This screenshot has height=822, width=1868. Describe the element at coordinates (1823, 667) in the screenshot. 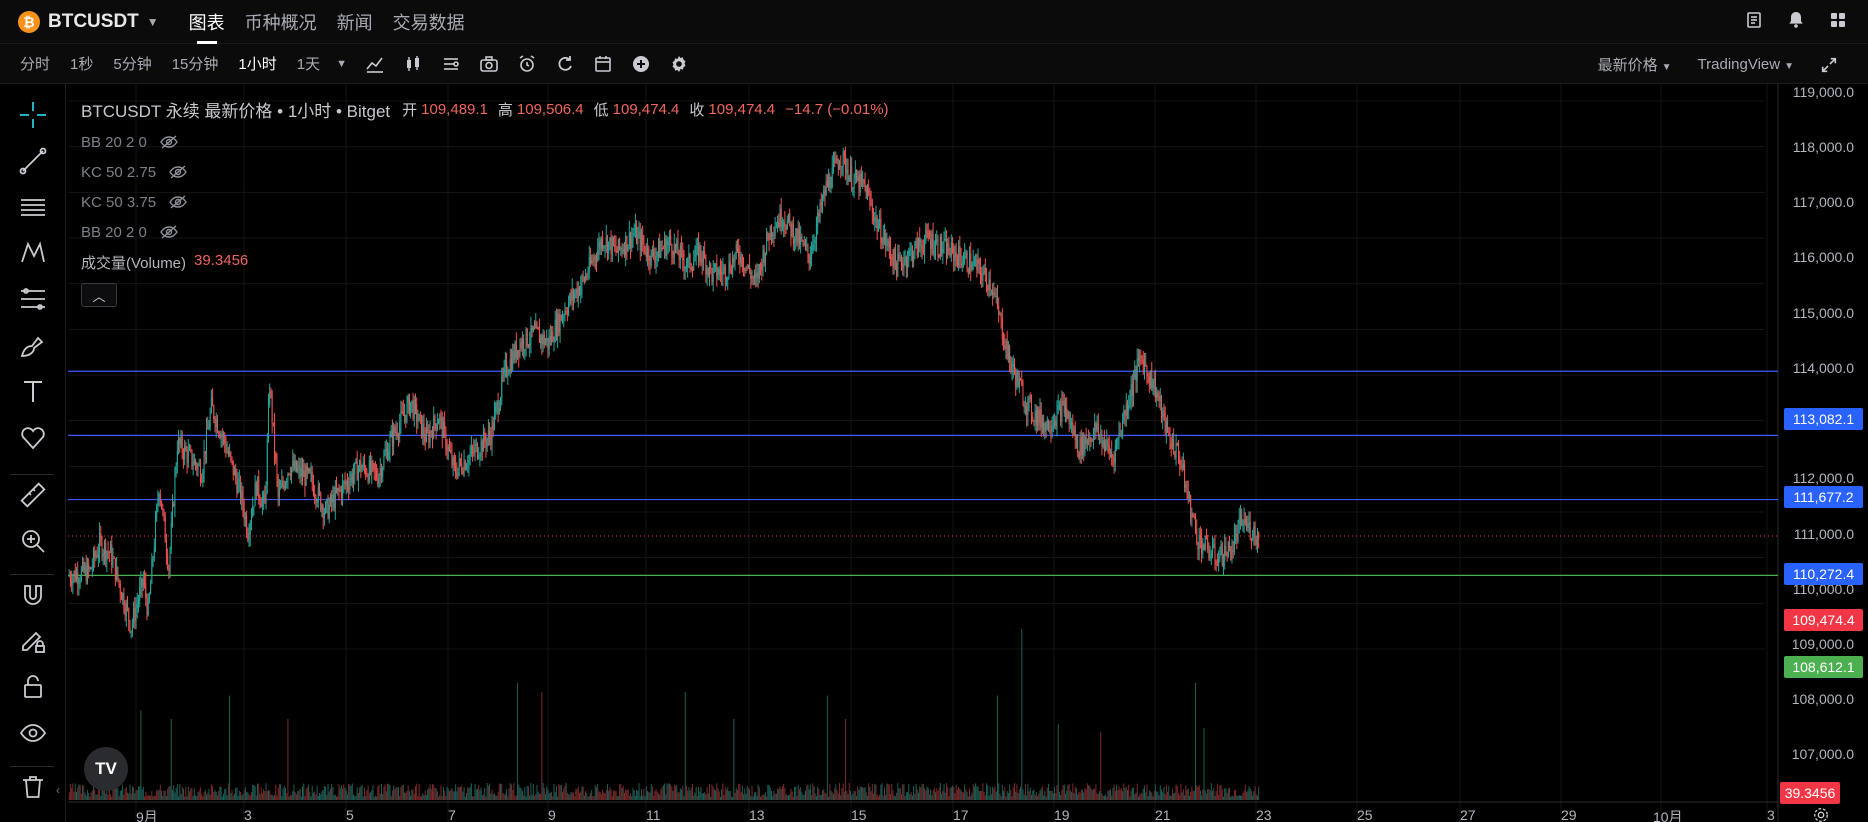

I see `hline-price-badge-green: 108,612.1` at that location.